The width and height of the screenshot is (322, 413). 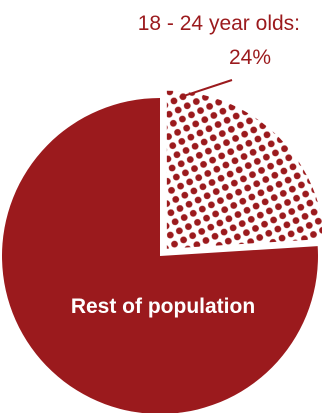 I want to click on callout-leader-line, so click(x=206, y=88).